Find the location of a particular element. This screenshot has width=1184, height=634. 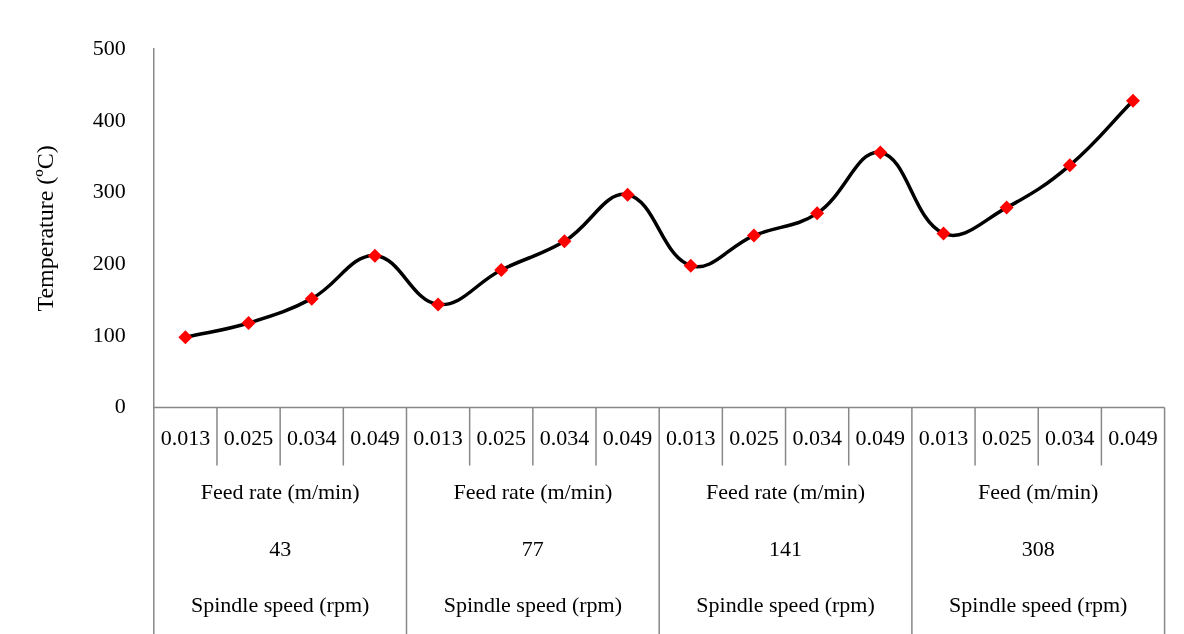

text: 43 is located at coordinates (280, 548).